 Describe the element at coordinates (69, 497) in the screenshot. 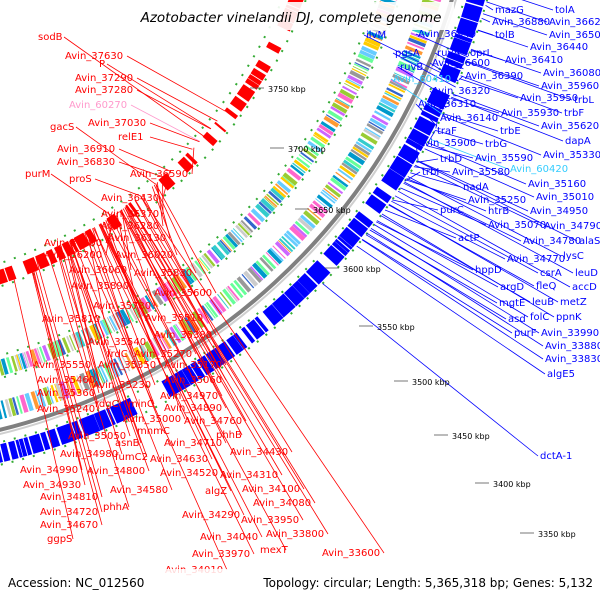

I see `gene-label-reverse: Avin_34810` at that location.